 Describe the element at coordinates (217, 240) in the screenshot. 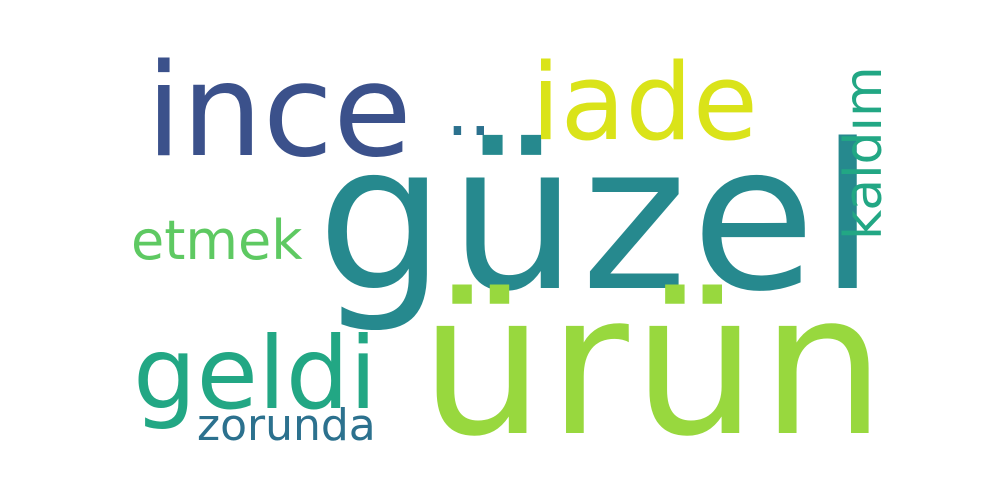

I see `word-etmek: etmek` at that location.